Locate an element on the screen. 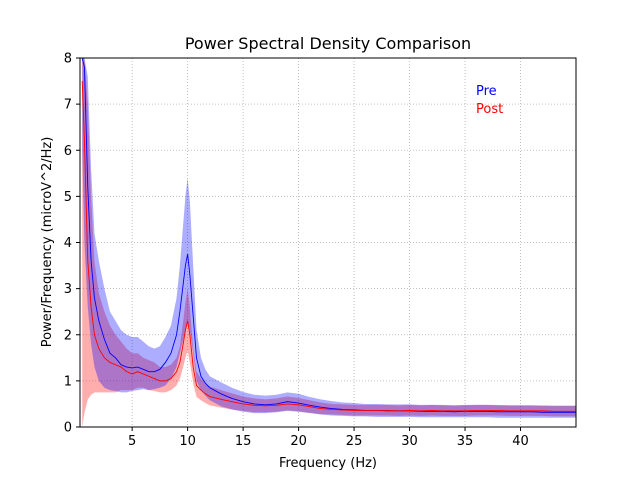 This screenshot has width=640, height=480. legend: Pre Post is located at coordinates (489, 100).